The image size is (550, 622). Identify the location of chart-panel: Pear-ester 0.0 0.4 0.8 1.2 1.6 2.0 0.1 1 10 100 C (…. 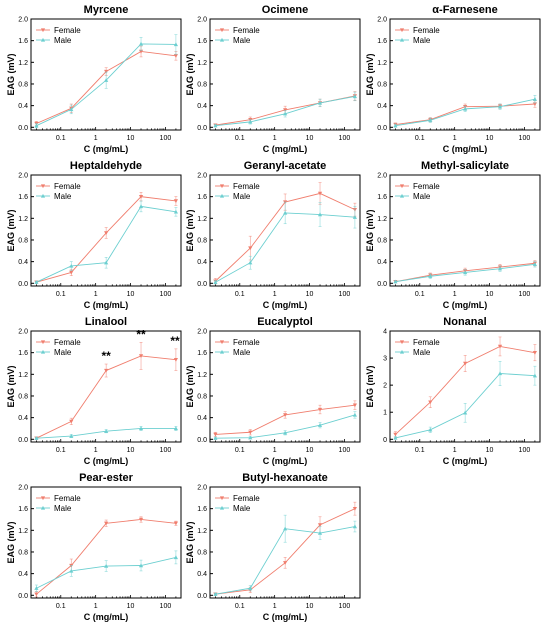
(94, 547).